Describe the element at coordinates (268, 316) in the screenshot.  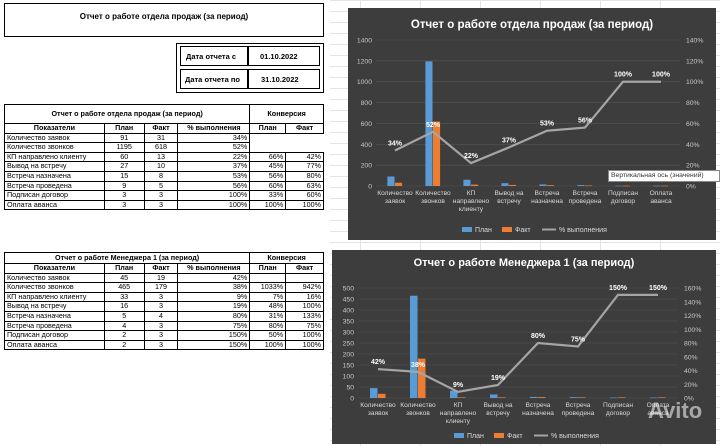
I see `table-cell: 31%` at that location.